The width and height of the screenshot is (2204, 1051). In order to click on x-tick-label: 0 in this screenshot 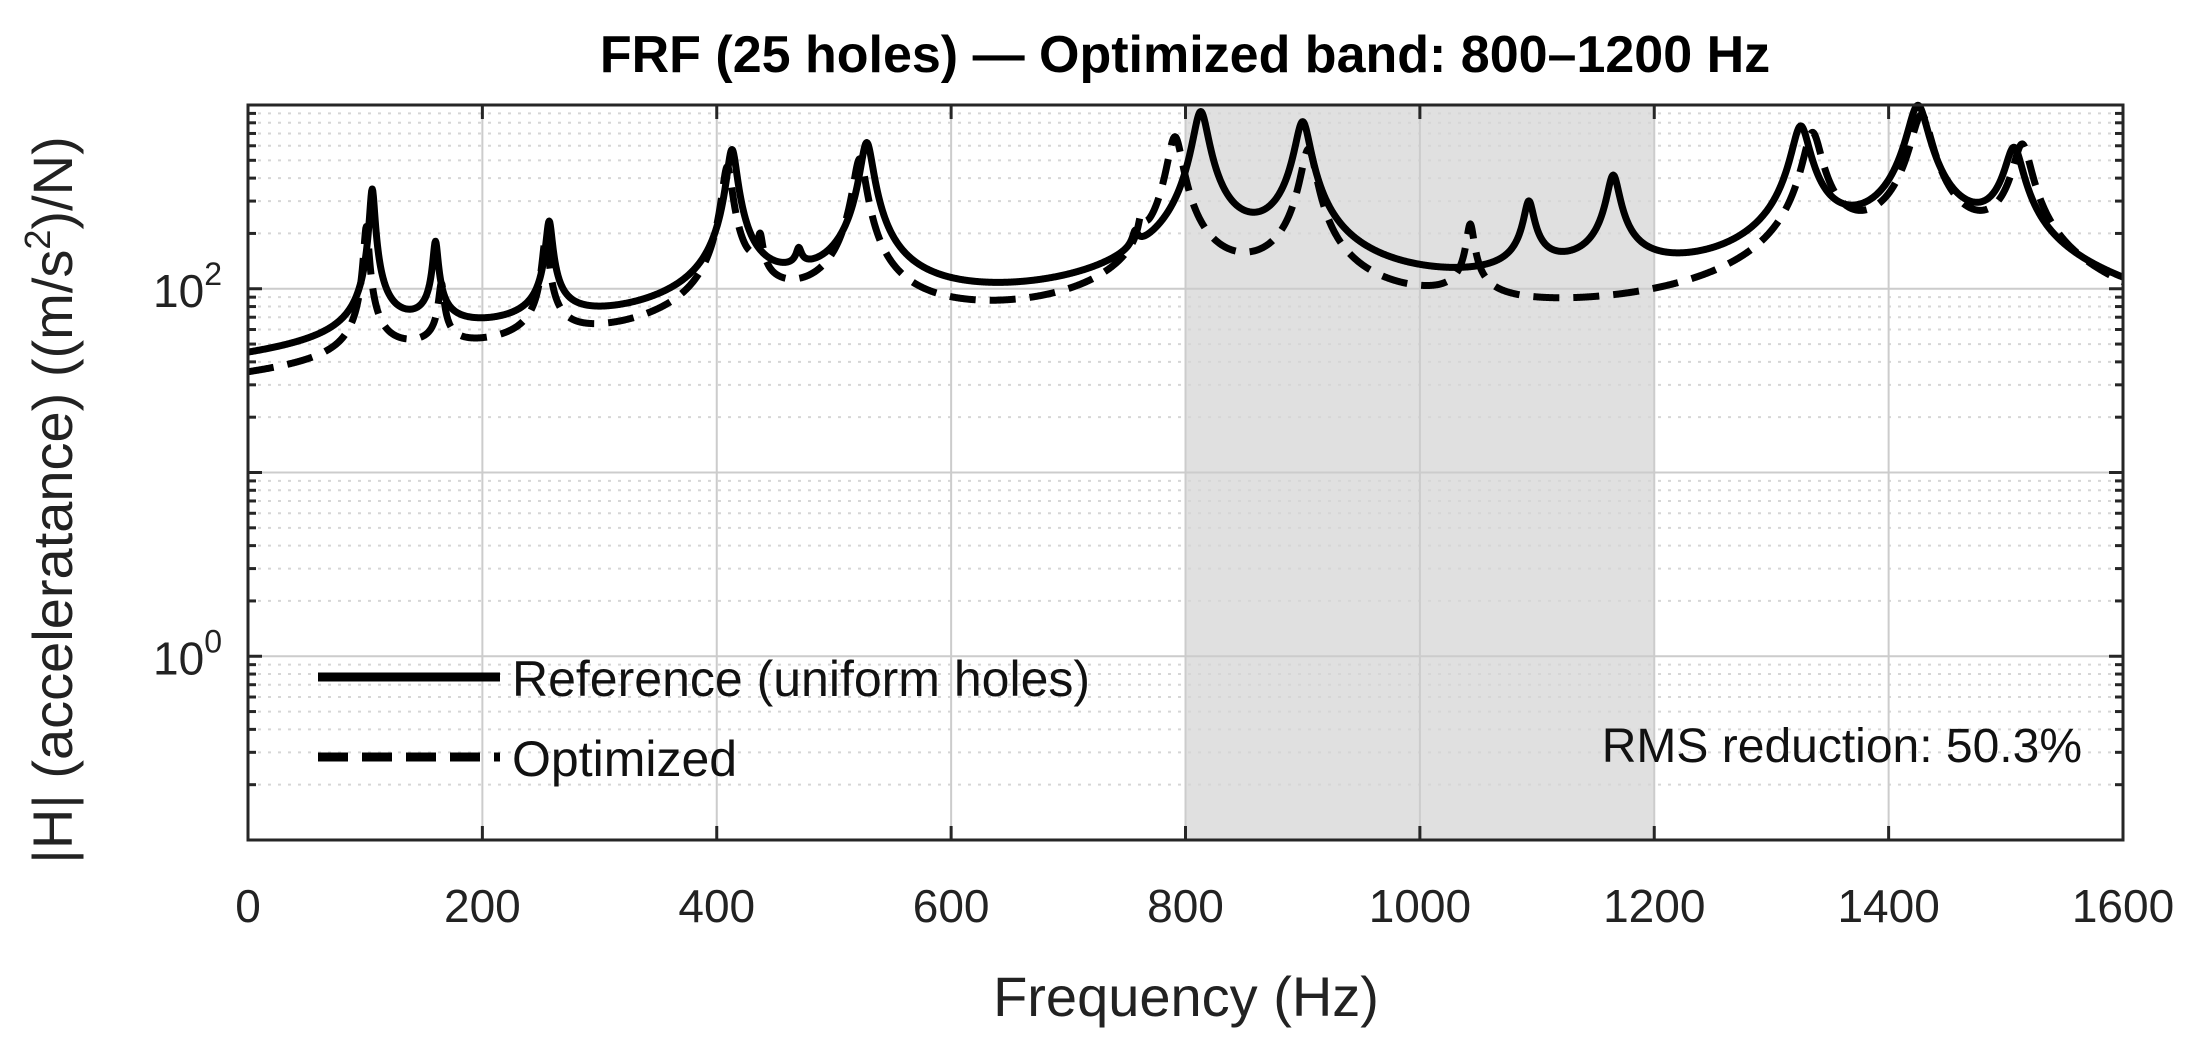, I will do `click(248, 906)`.